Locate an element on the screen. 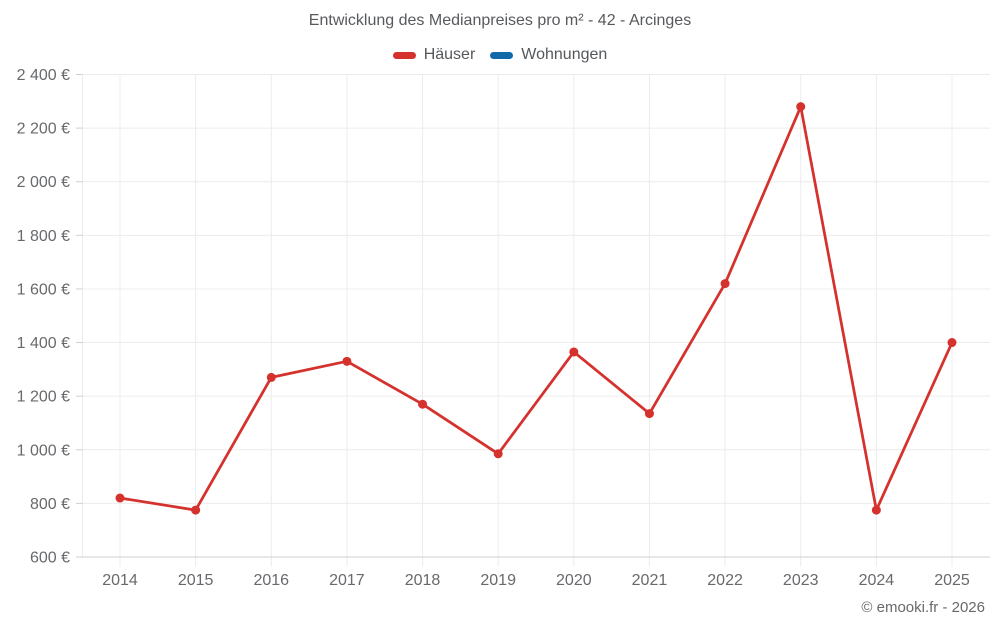 This screenshot has height=625, width=1000. x-tick-label: 2019 is located at coordinates (498, 580).